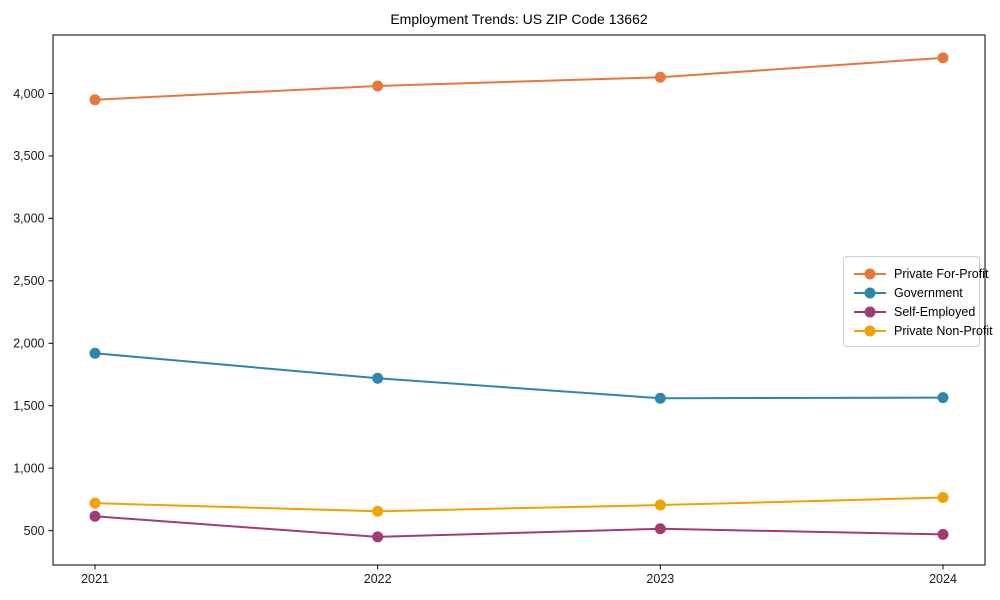 The width and height of the screenshot is (1000, 600). I want to click on y-tick-label: 2,500, so click(28, 281).